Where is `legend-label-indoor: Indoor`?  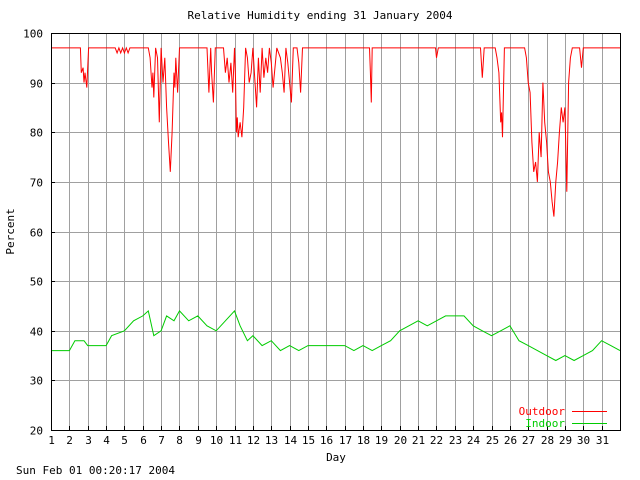
legend-label-indoor: Indoor is located at coordinates (545, 423).